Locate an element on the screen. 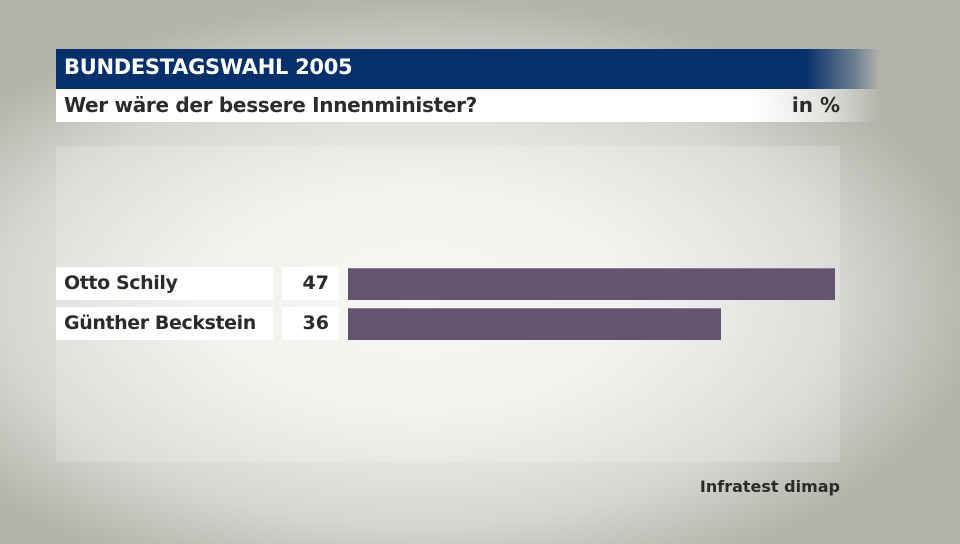  bar-row: Otto Schily 47 is located at coordinates (448, 283).